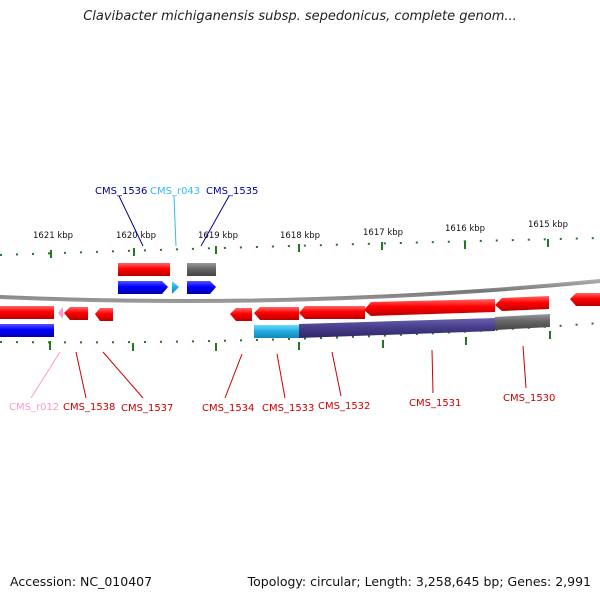 Image resolution: width=600 pixels, height=600 pixels. I want to click on gene-label: CMS_1538, so click(89, 407).